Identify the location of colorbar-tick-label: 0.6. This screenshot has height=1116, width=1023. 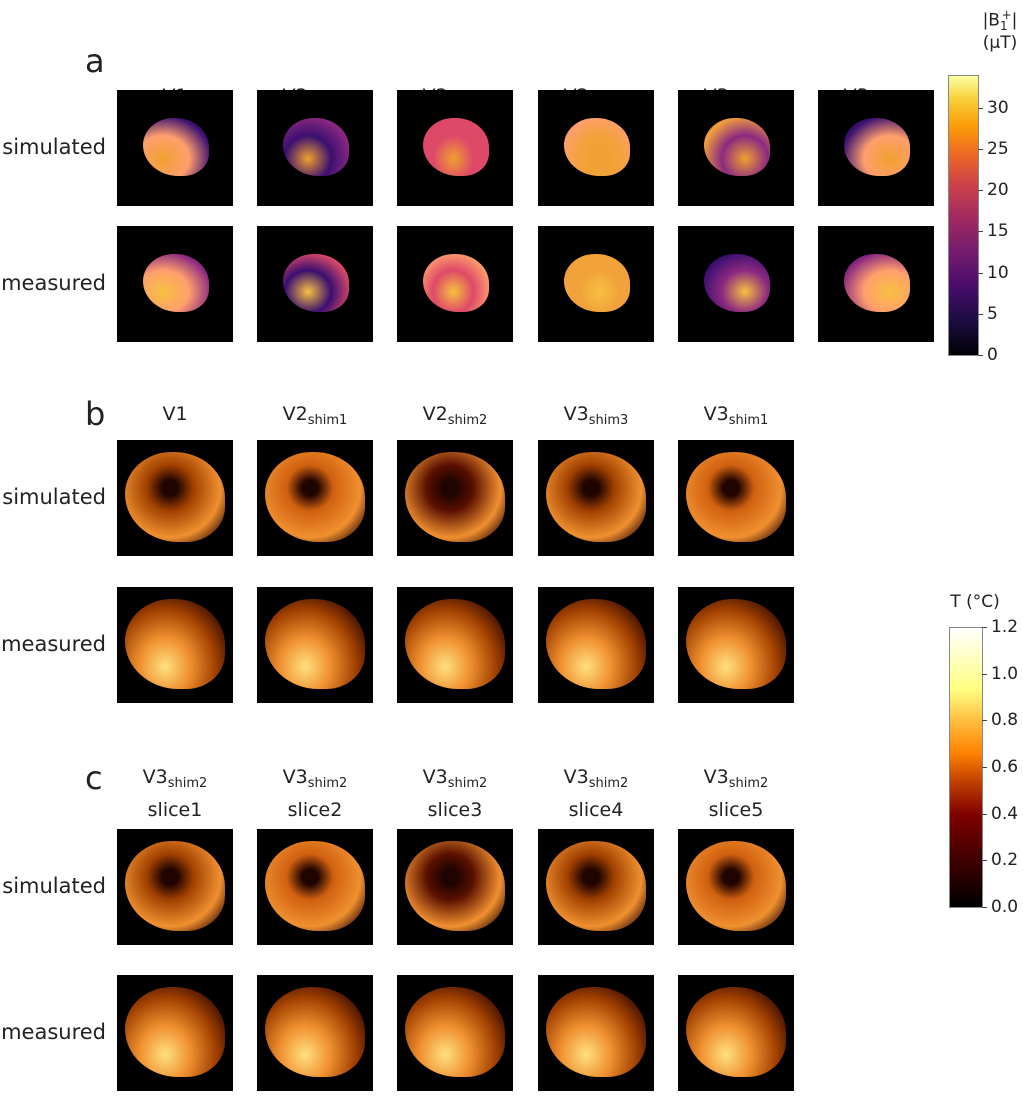
(1000, 767).